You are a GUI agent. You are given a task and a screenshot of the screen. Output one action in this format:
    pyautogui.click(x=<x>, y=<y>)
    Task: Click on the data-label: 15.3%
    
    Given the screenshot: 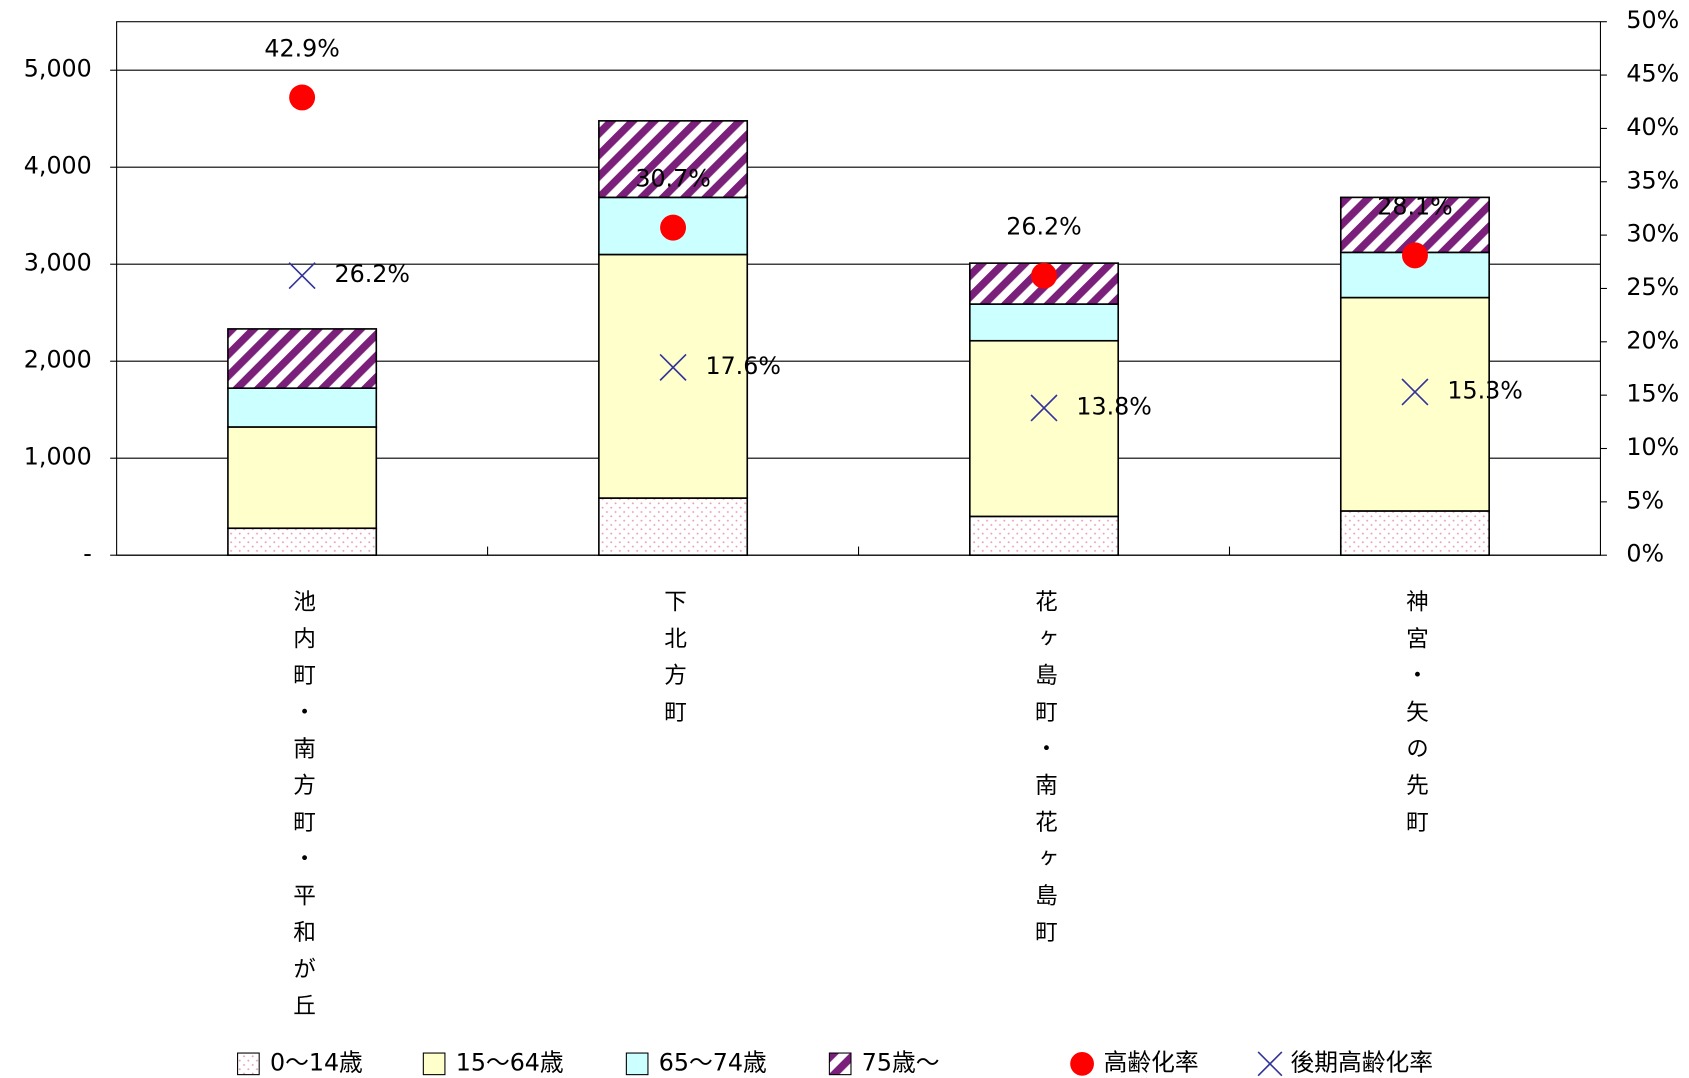 What is the action you would take?
    pyautogui.click(x=1484, y=390)
    